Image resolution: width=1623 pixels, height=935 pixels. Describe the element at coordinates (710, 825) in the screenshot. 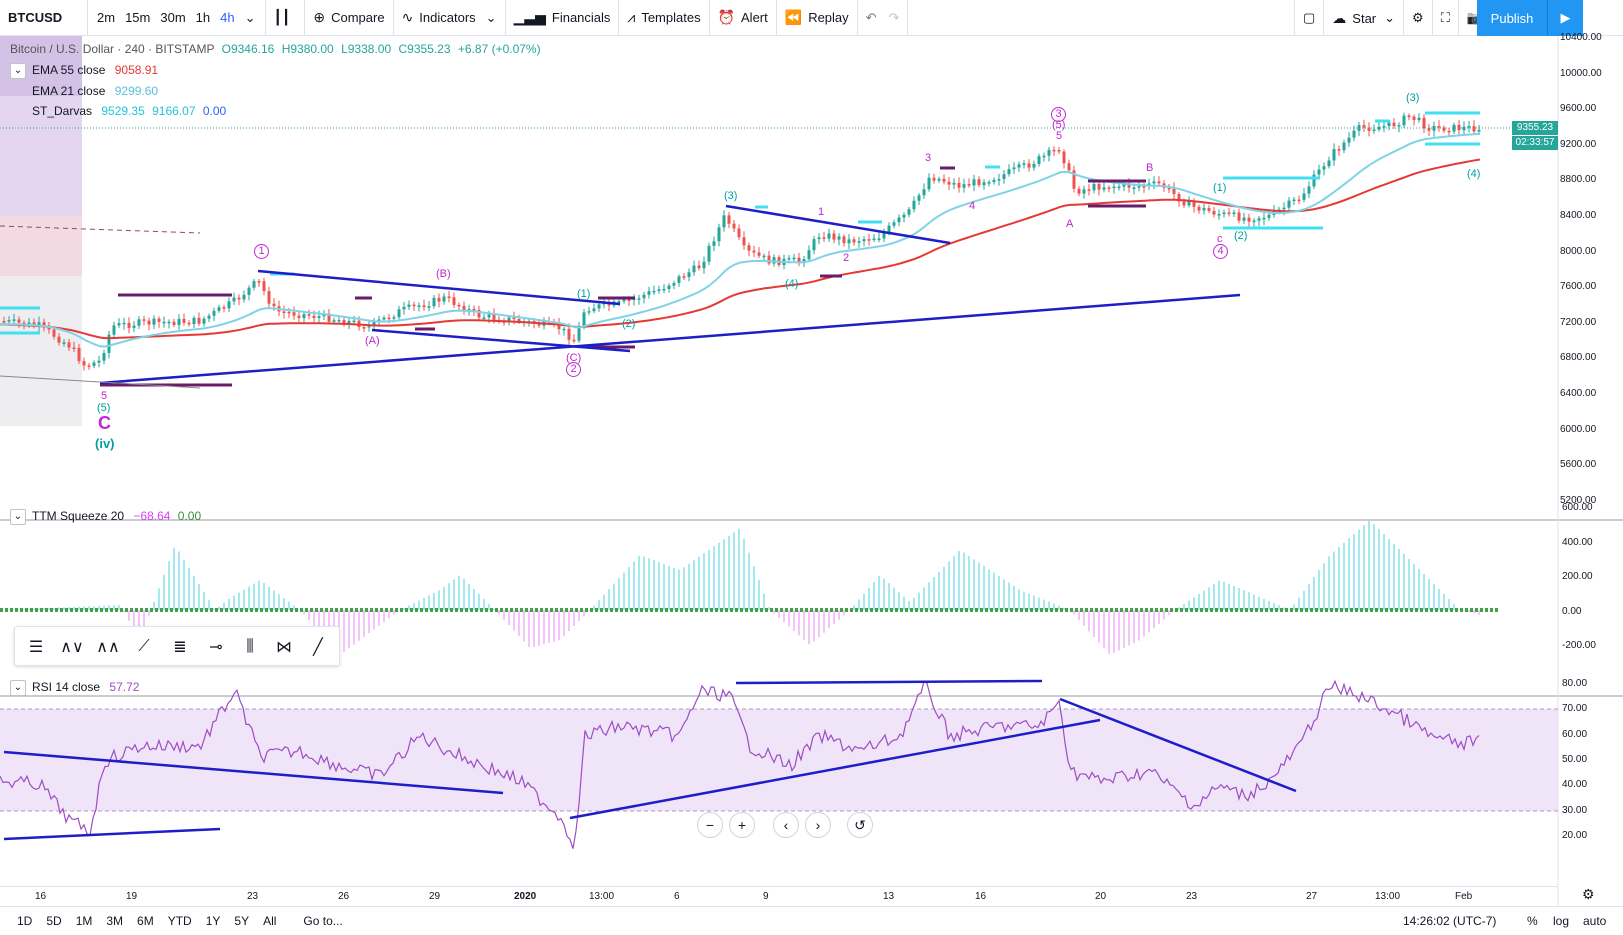

I see `zoom-out-icon: −` at that location.